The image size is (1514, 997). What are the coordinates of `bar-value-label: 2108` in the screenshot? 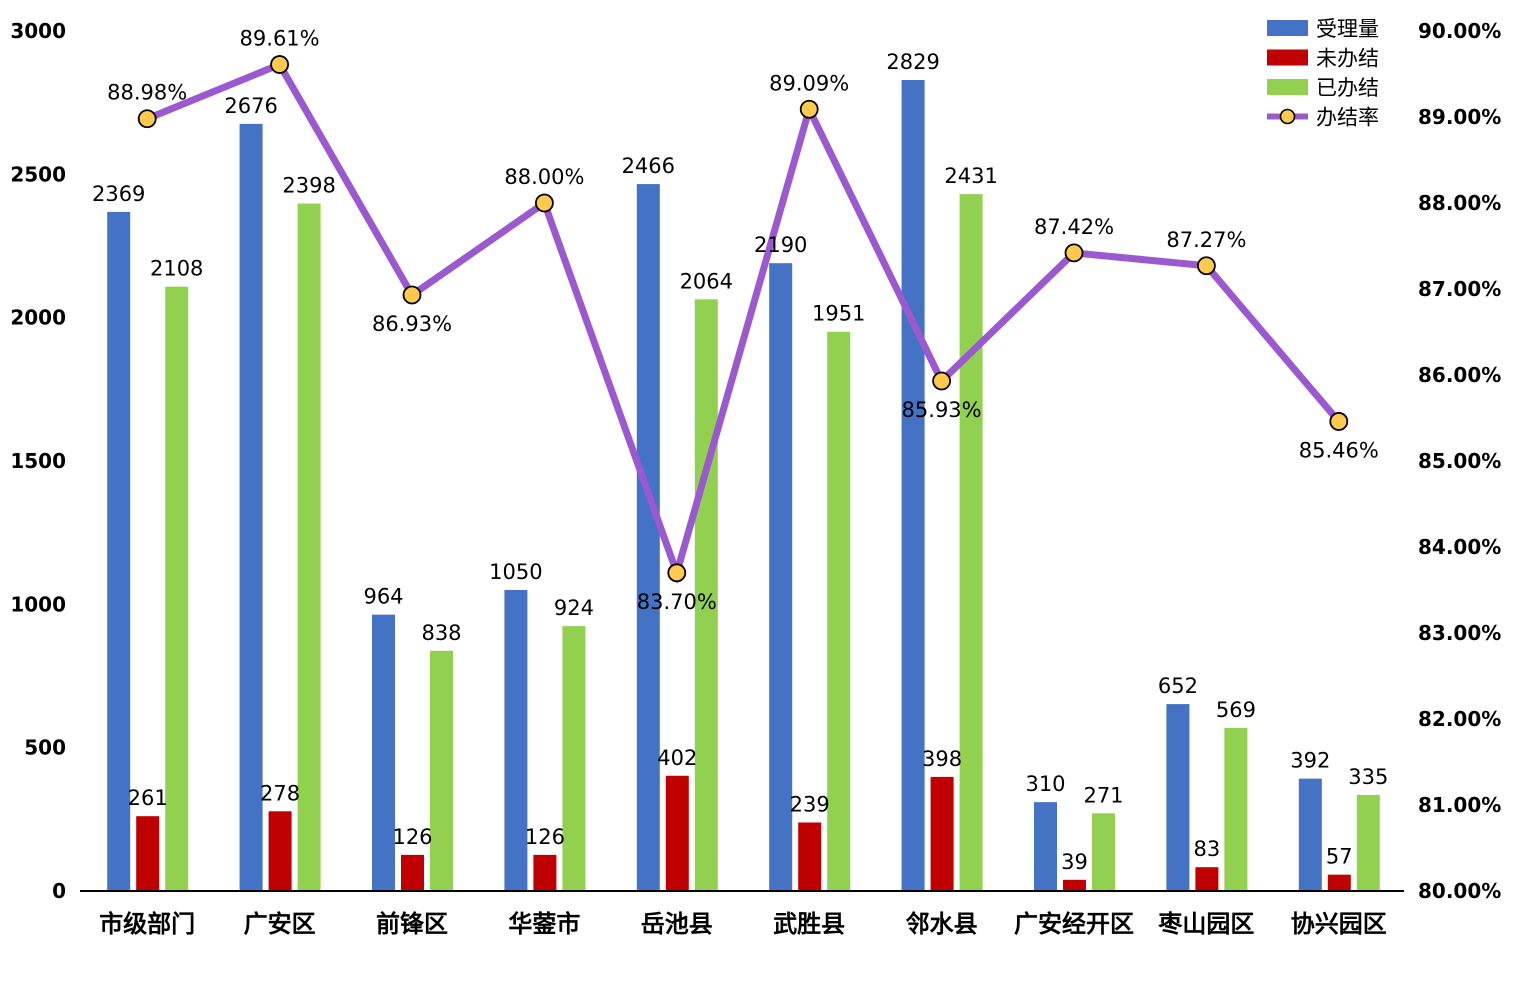 It's located at (176, 269).